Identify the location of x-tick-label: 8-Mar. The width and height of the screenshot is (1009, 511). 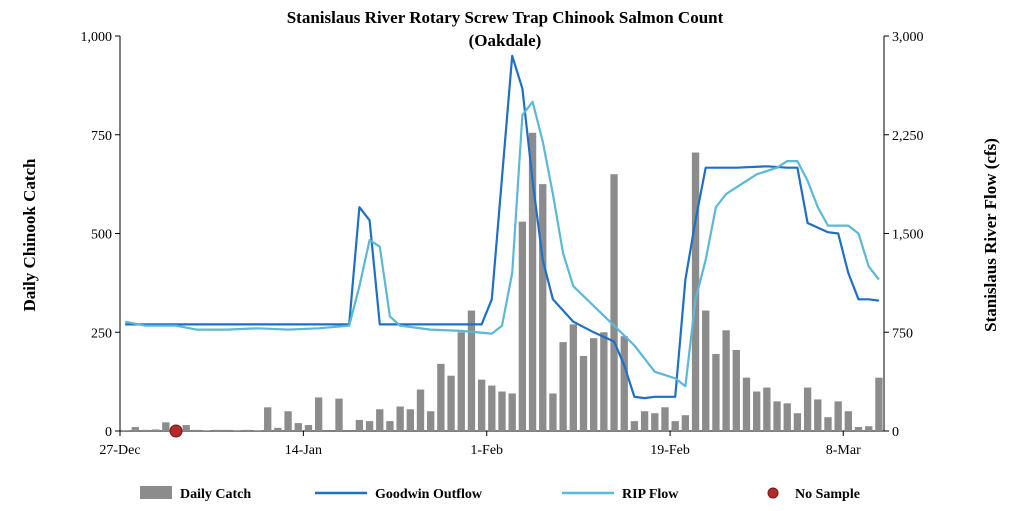
(843, 450).